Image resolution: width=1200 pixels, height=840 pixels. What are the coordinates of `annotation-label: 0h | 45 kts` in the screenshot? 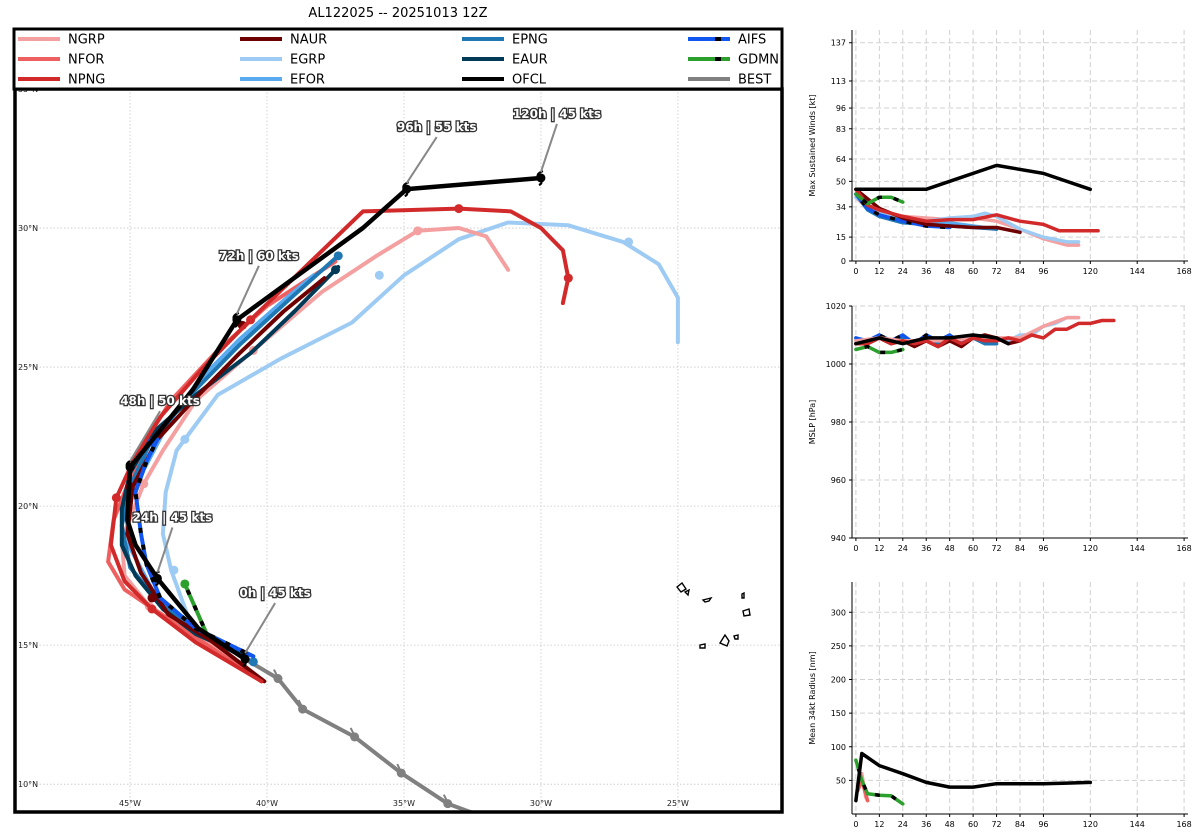 It's located at (274, 593).